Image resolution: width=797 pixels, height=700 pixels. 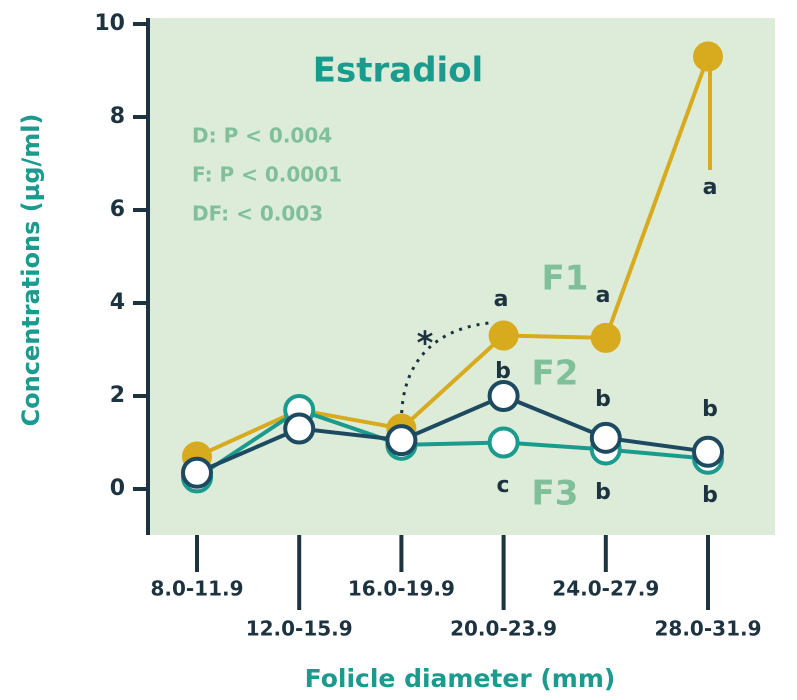 What do you see at coordinates (555, 374) in the screenshot?
I see `series-label: F2` at bounding box center [555, 374].